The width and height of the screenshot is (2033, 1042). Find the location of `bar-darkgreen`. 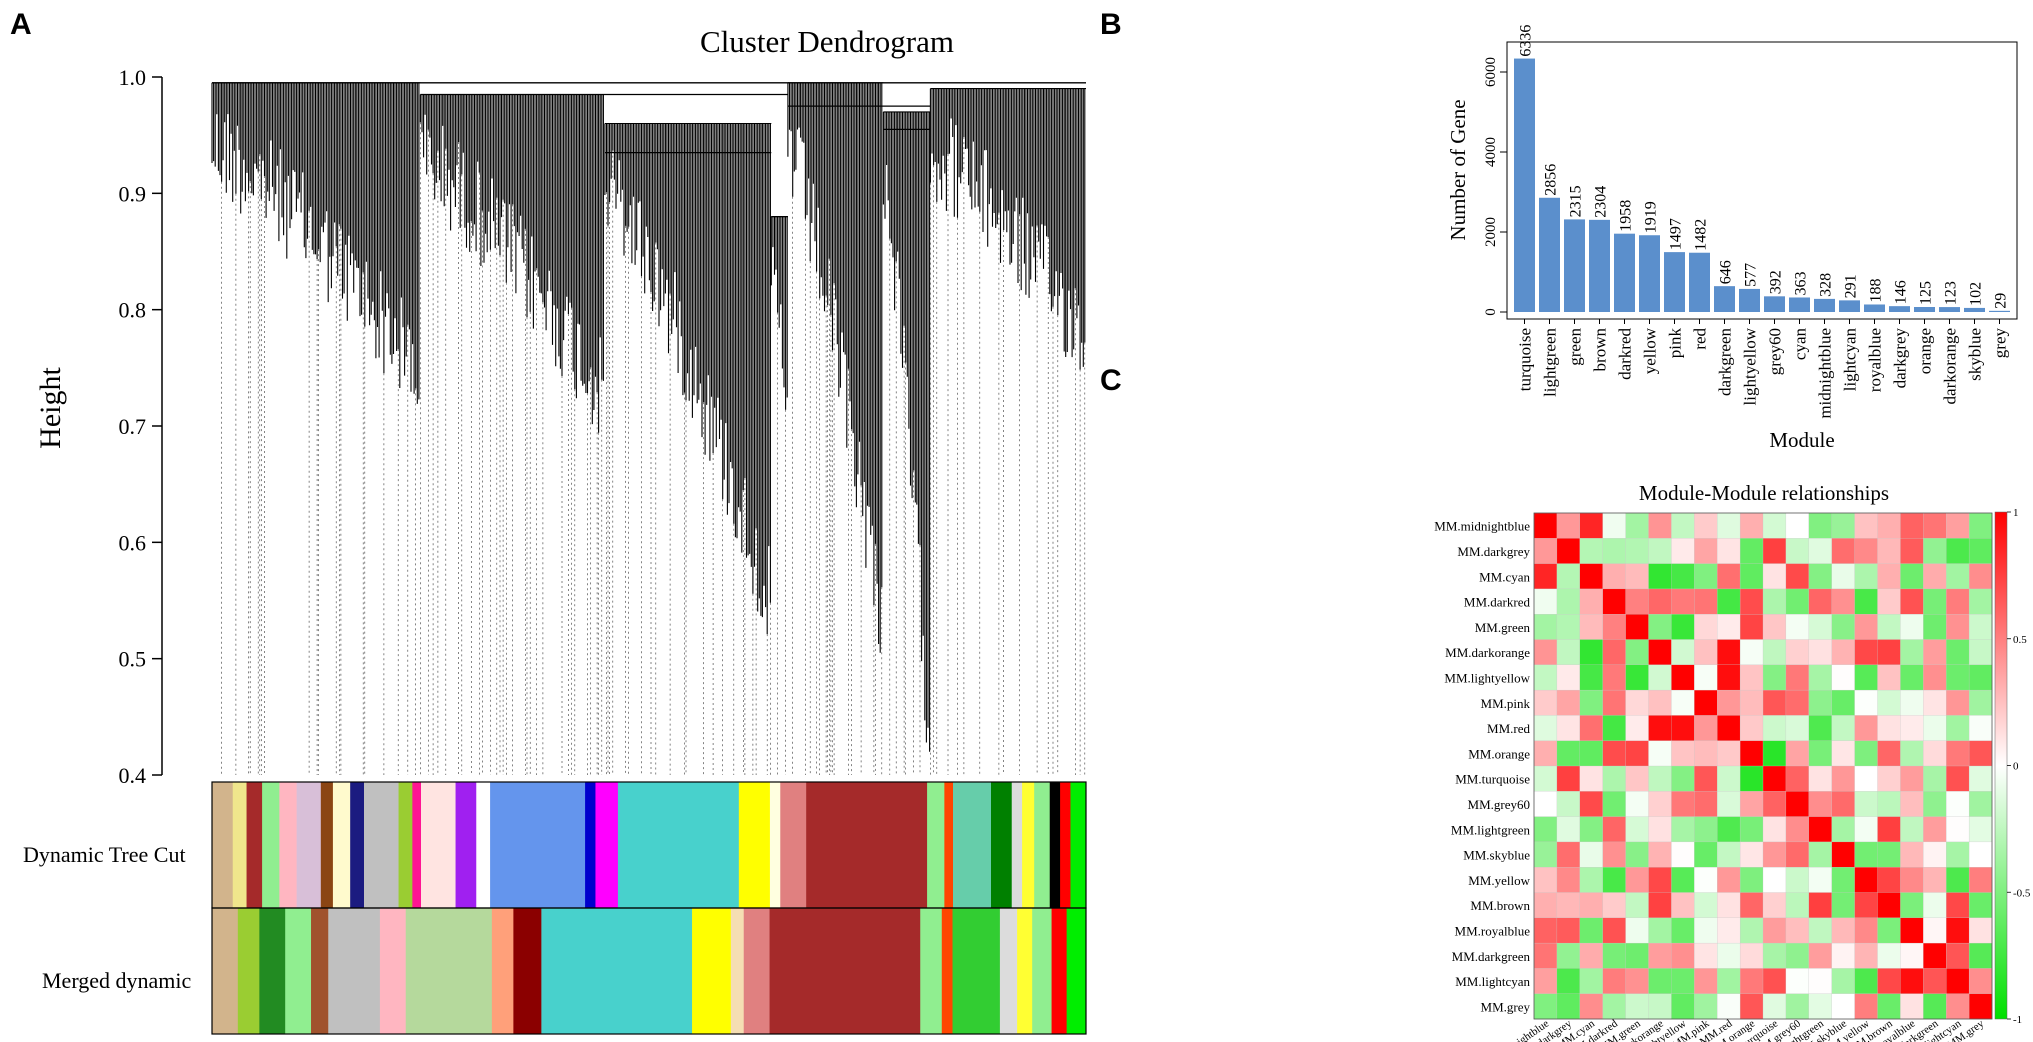

bar-darkgreen is located at coordinates (1724, 299).